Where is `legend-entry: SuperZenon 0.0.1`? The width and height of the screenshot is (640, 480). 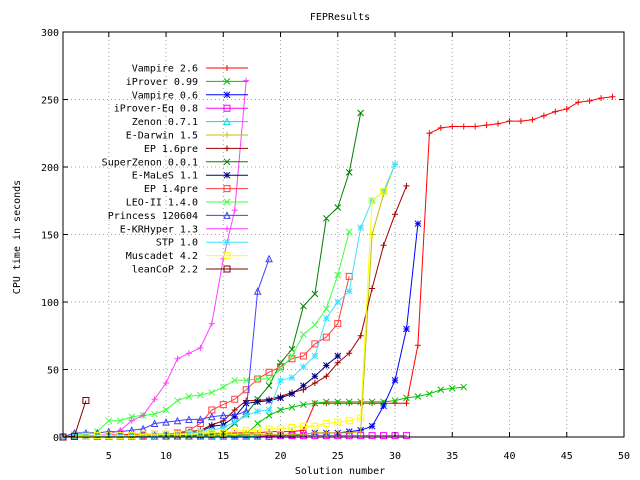
legend-entry: SuperZenon 0.0.1 is located at coordinates (175, 162).